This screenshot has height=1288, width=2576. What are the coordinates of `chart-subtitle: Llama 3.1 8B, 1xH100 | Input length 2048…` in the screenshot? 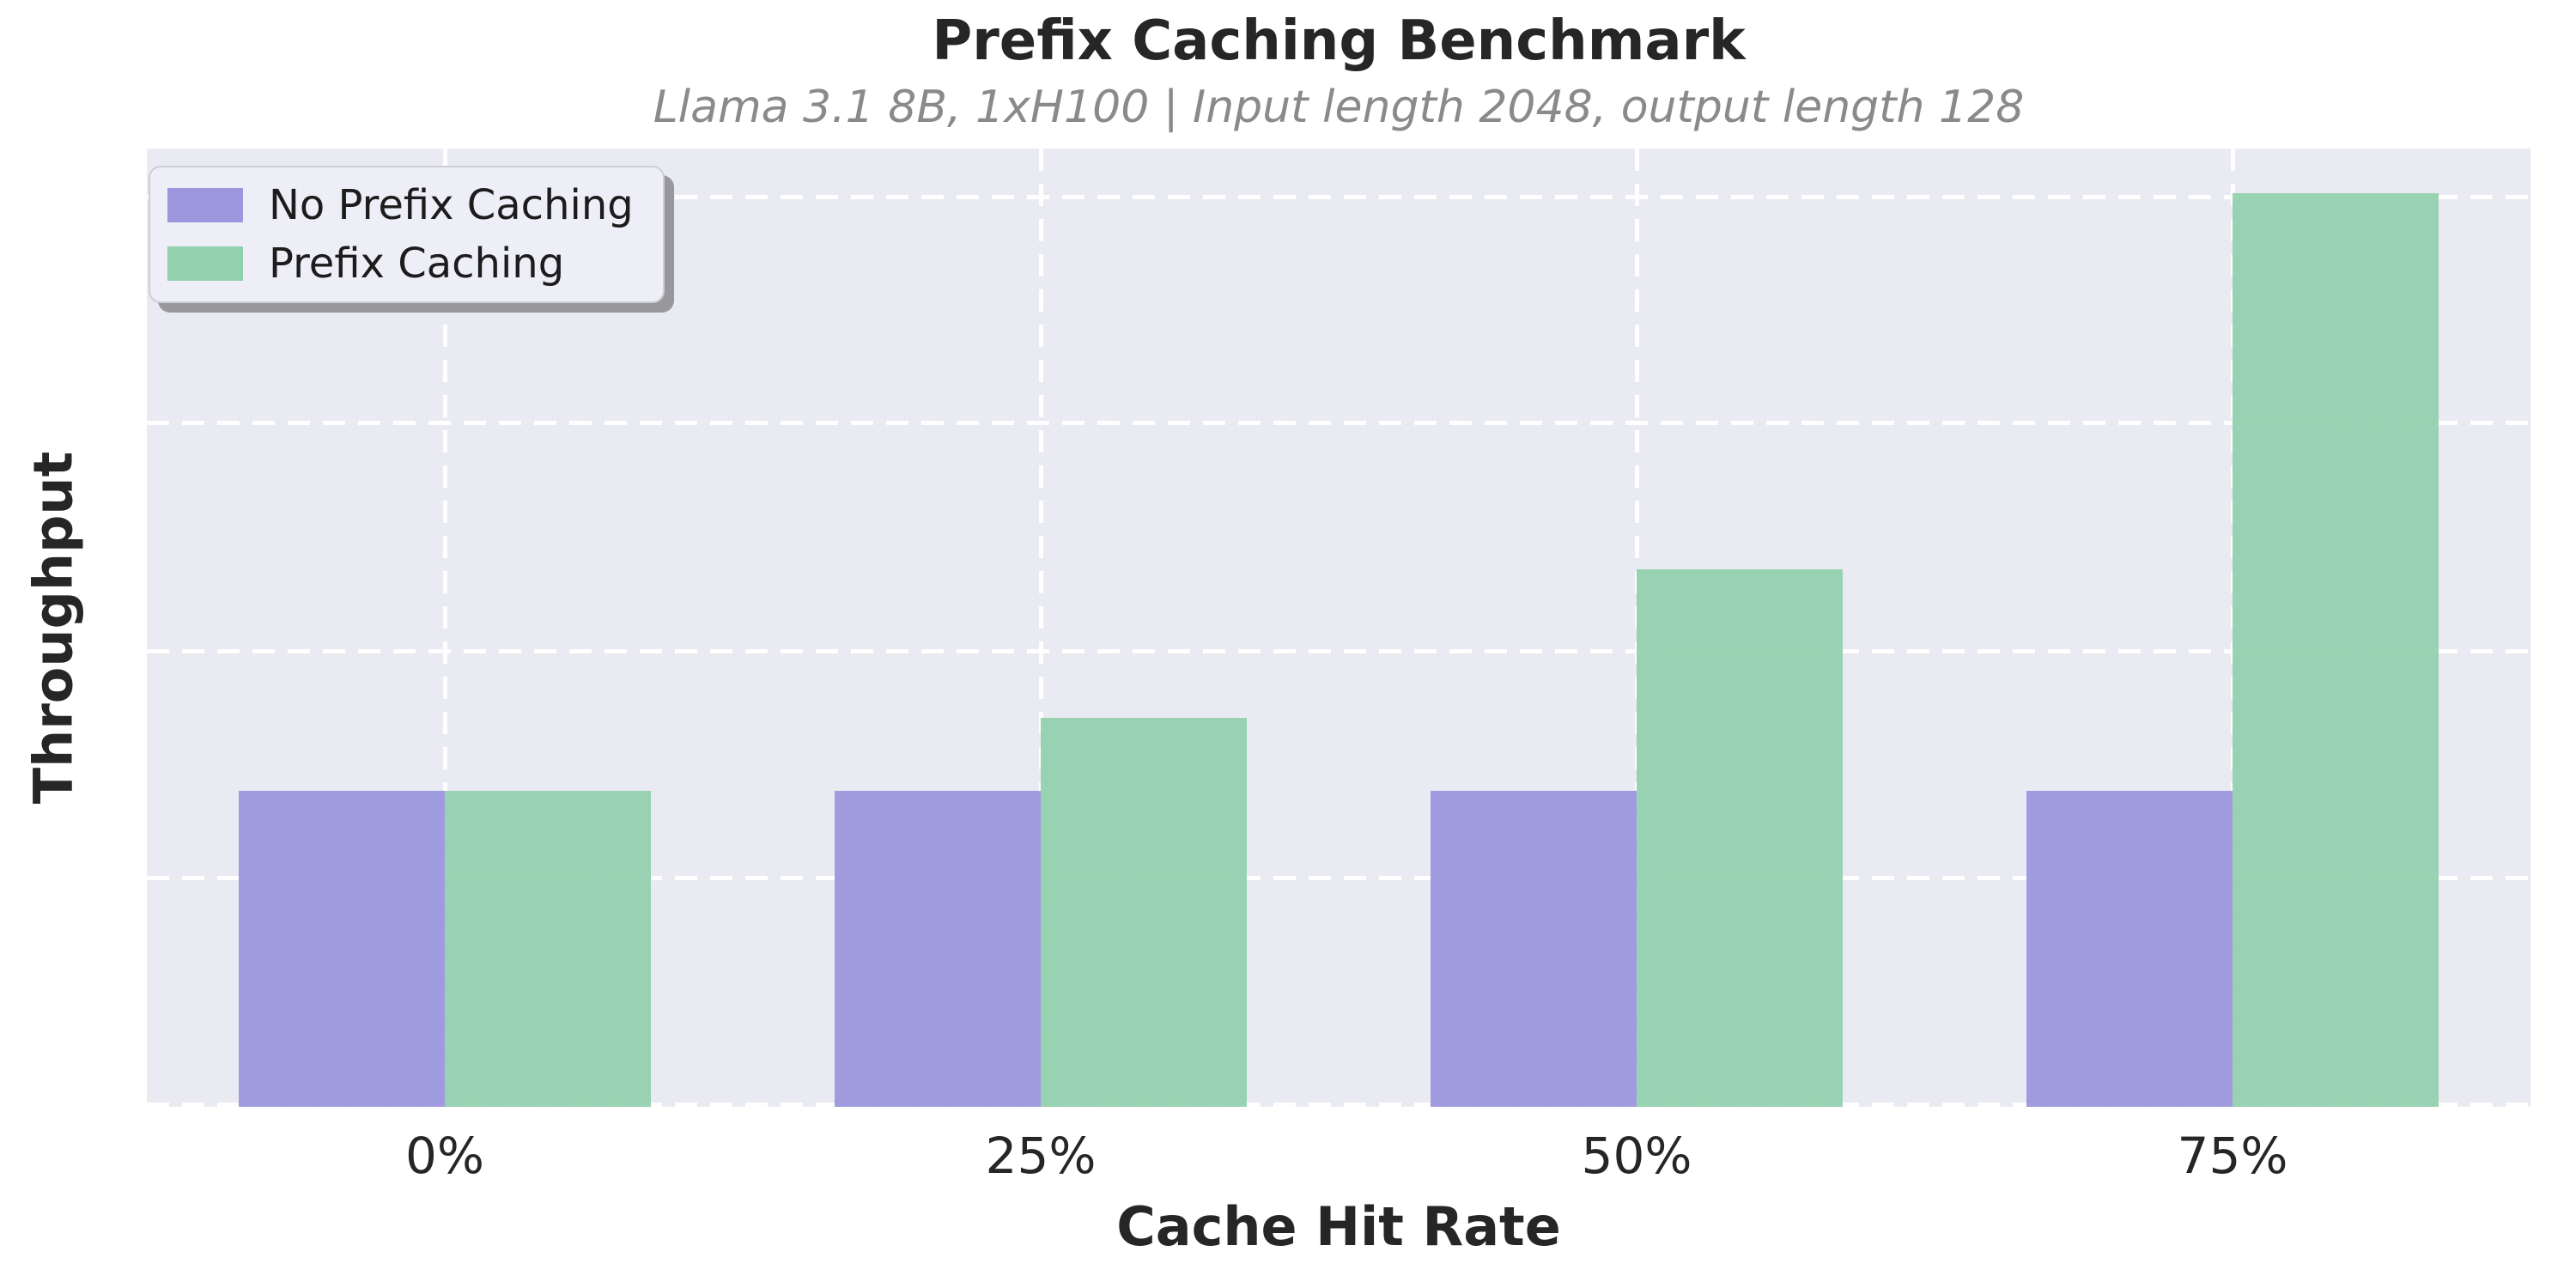 It's located at (1339, 107).